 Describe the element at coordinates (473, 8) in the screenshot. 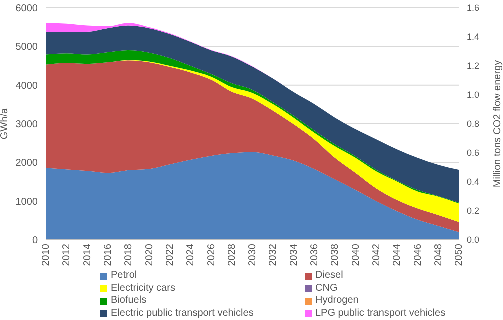

I see `y2-tick-label: 1.6` at that location.